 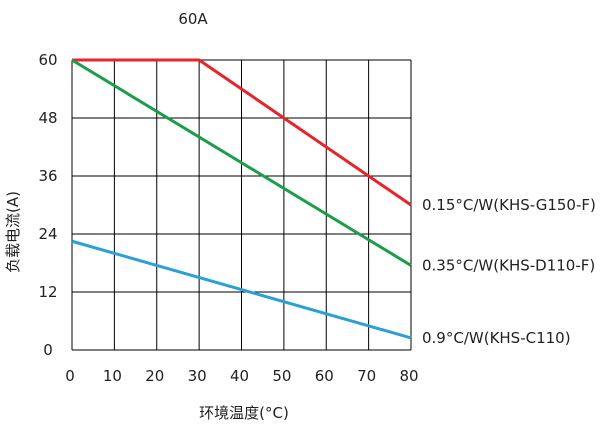 What do you see at coordinates (508, 265) in the screenshot?
I see `series-label: 0.35°C/W(KHS-D110-F)` at bounding box center [508, 265].